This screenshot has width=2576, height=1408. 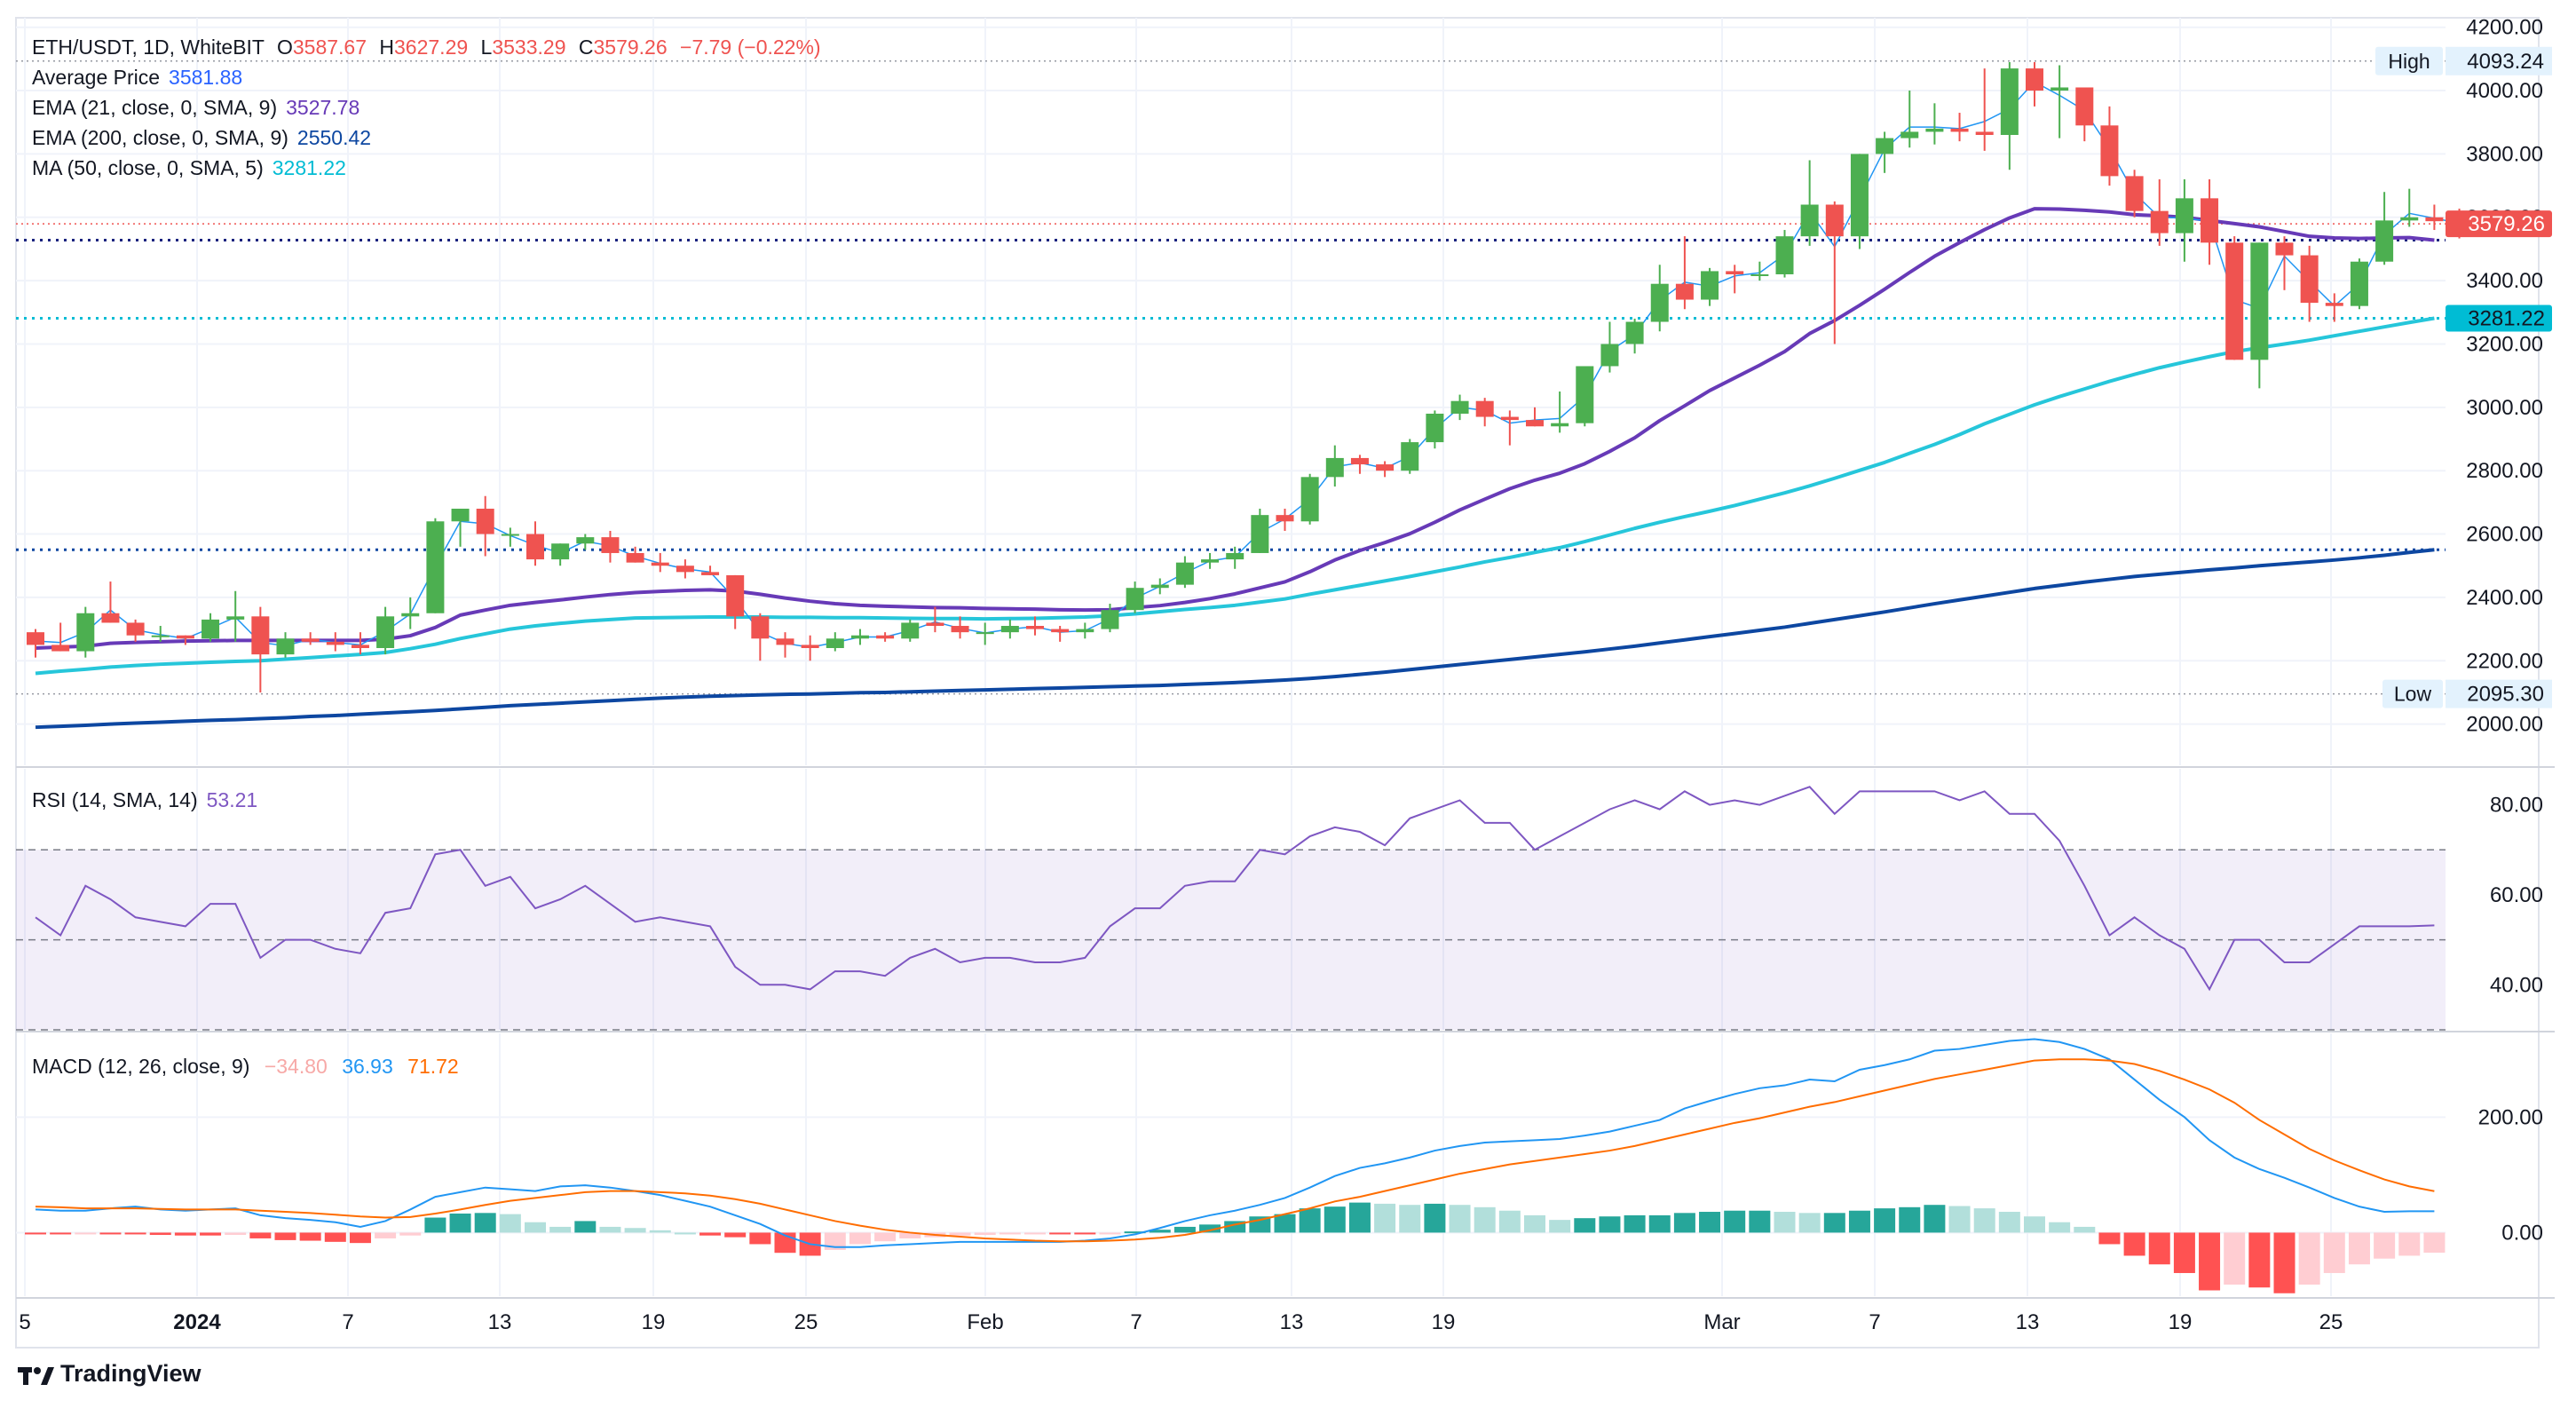 What do you see at coordinates (426, 77) in the screenshot?
I see `indicator-avg-price: Average Price 3581.88` at bounding box center [426, 77].